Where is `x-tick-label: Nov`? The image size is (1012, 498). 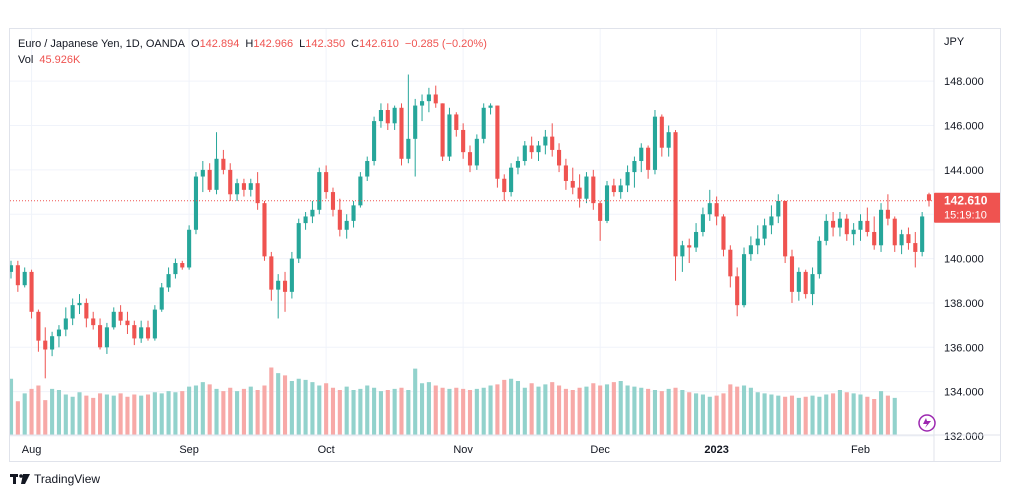 x-tick-label: Nov is located at coordinates (463, 450).